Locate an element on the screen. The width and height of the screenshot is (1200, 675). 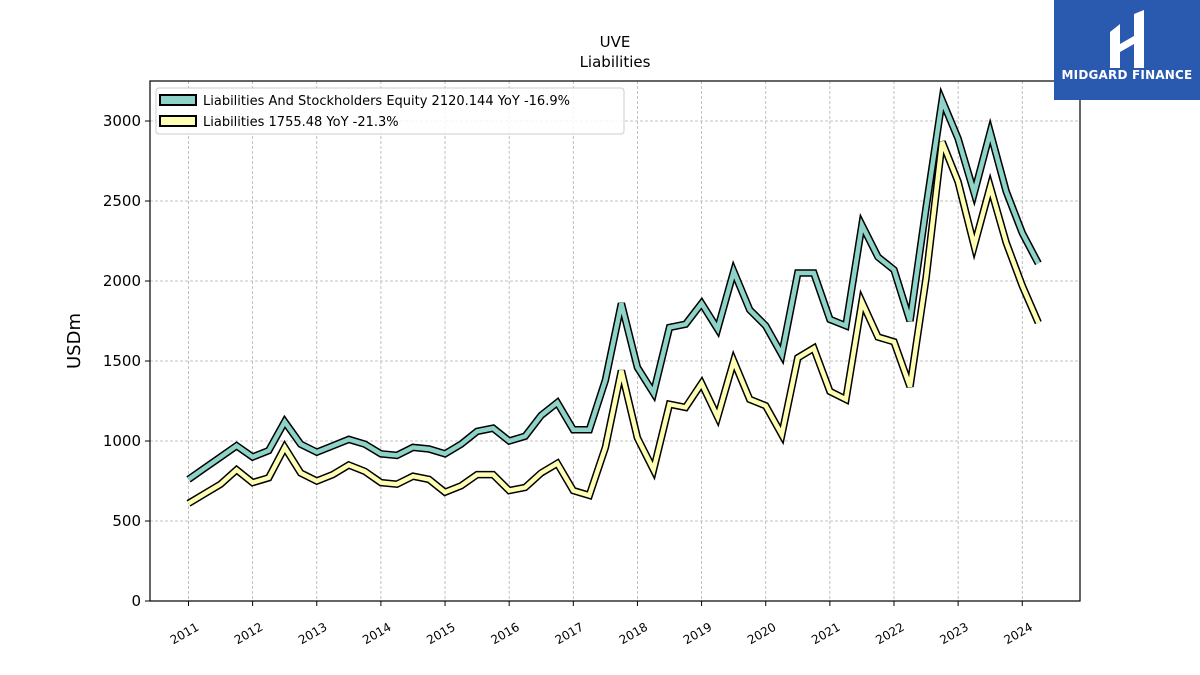
brand-logo: MIDGARD FINANCE is located at coordinates (1127, 50).